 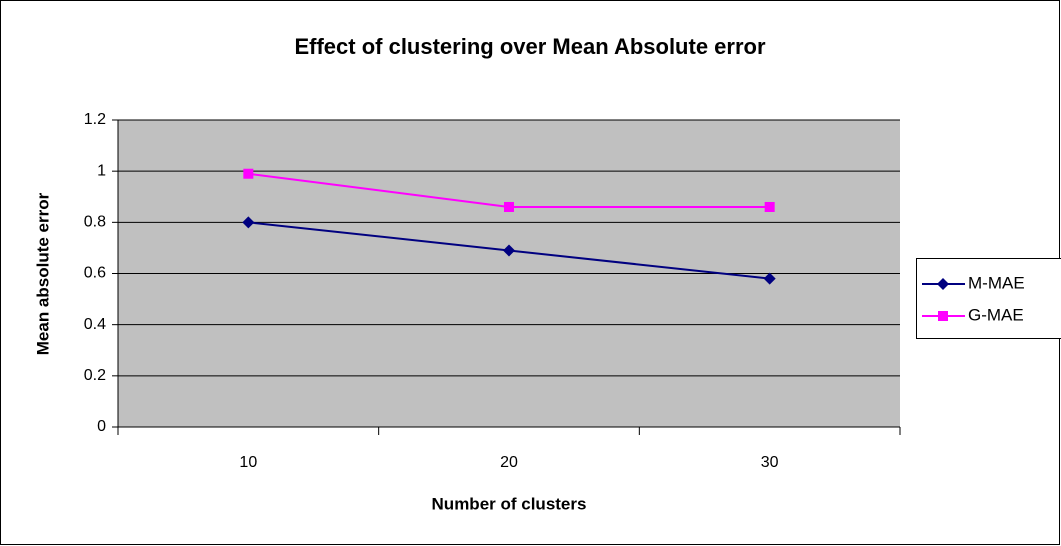 What do you see at coordinates (509, 503) in the screenshot?
I see `x-axis-label: Number of clusters` at bounding box center [509, 503].